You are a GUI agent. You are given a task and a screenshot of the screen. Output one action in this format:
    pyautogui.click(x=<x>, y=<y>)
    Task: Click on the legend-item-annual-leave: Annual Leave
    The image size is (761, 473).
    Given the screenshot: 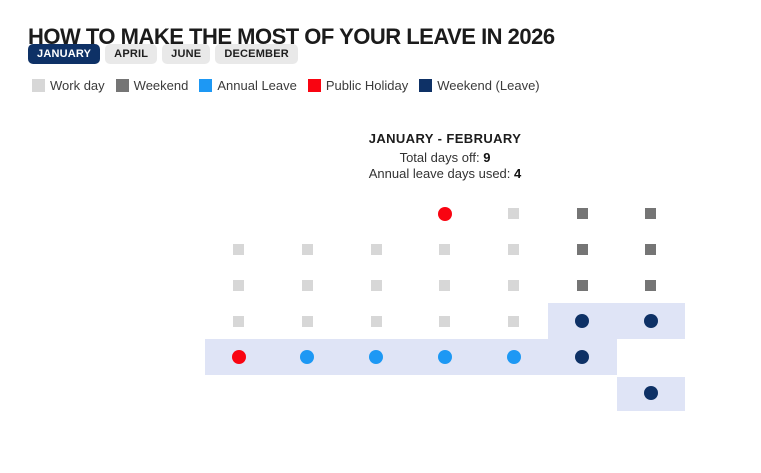 What is the action you would take?
    pyautogui.click(x=248, y=85)
    